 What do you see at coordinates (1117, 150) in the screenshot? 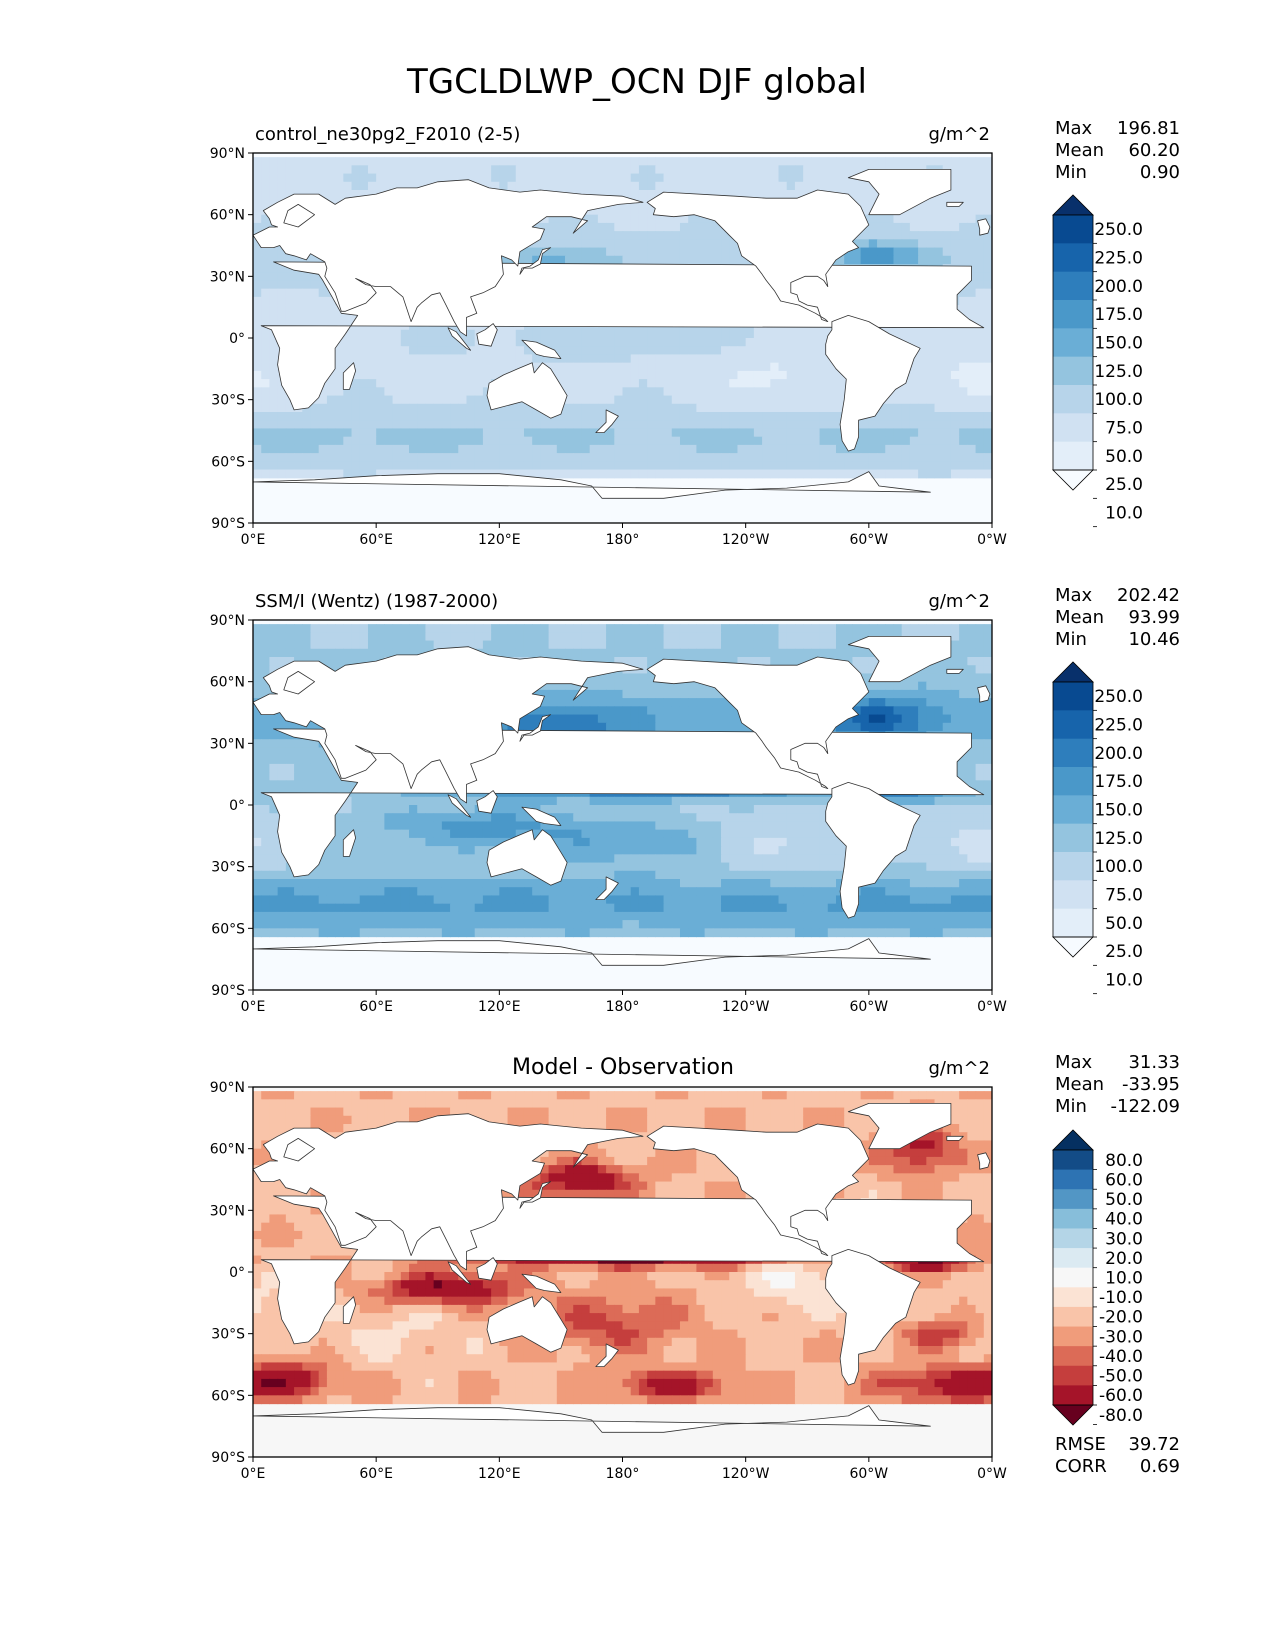
I see `stats-block: Max 196.81 Mean 60.20 Min 0.90` at bounding box center [1117, 150].